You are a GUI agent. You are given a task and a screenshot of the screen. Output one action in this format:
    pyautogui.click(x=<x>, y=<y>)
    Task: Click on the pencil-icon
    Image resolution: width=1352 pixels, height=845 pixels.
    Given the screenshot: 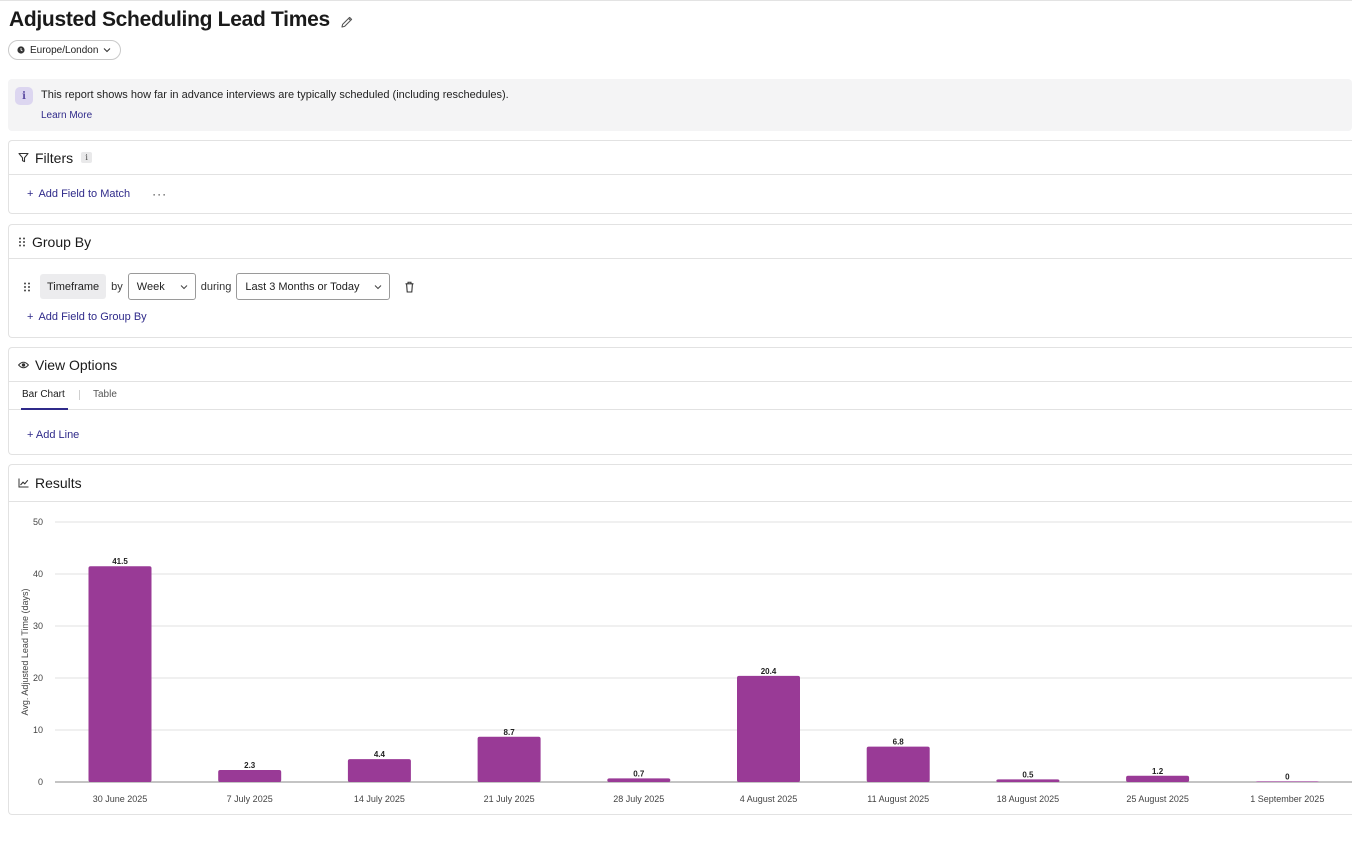 What is the action you would take?
    pyautogui.click(x=347, y=22)
    